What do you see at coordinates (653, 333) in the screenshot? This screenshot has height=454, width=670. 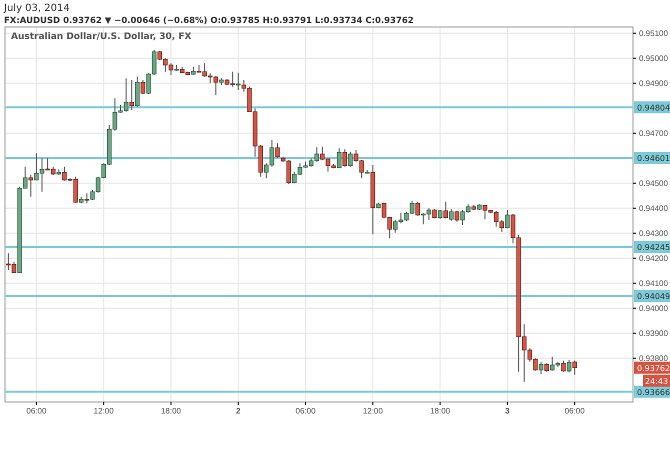 I see `y-tick-label: 0.93900` at bounding box center [653, 333].